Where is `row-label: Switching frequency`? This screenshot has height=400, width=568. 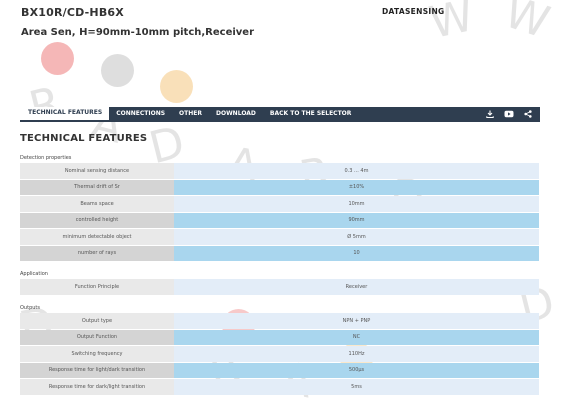 row-label: Switching frequency is located at coordinates (97, 354).